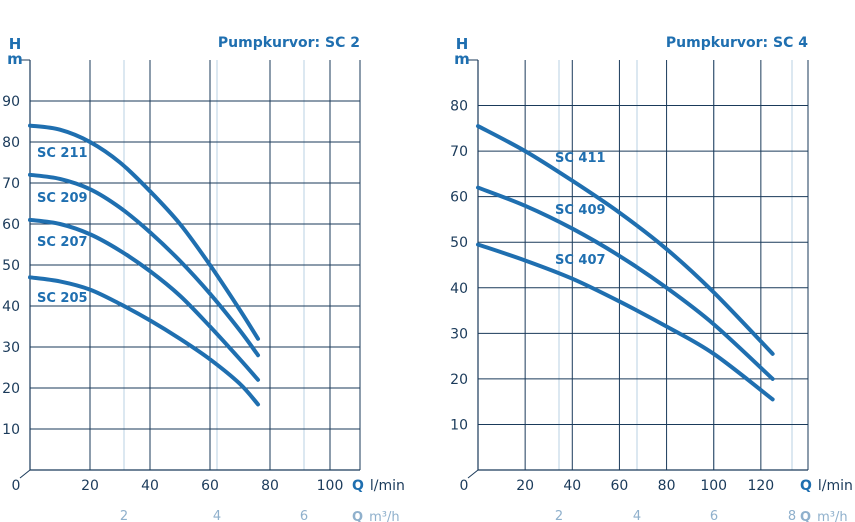 This screenshot has width=855, height=522. I want to click on series-label: SC 207, so click(62, 242).